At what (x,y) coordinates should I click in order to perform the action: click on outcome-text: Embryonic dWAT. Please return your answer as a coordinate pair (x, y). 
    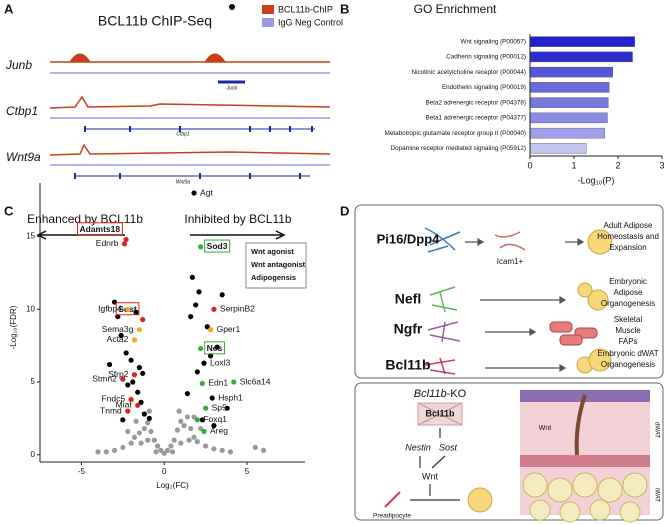
    Looking at the image, I should click on (627, 353).